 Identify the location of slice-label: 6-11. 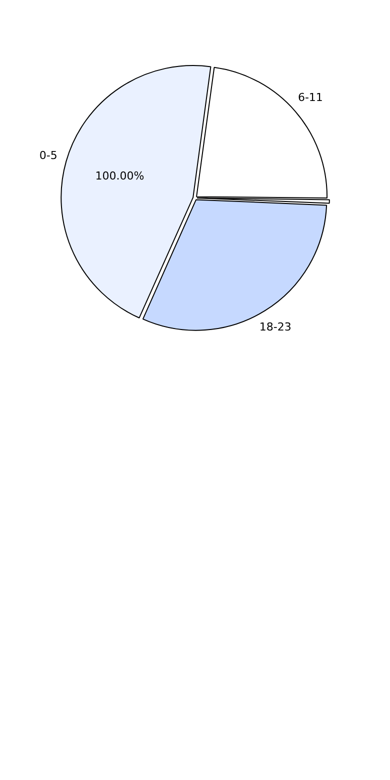
(310, 97).